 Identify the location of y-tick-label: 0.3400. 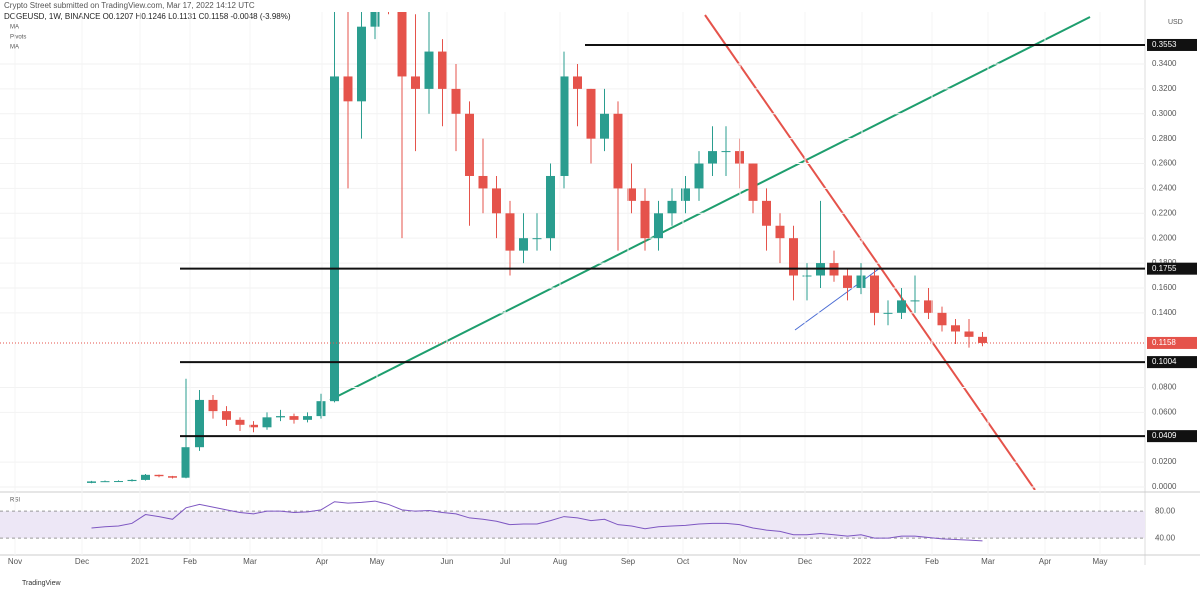
(1164, 63).